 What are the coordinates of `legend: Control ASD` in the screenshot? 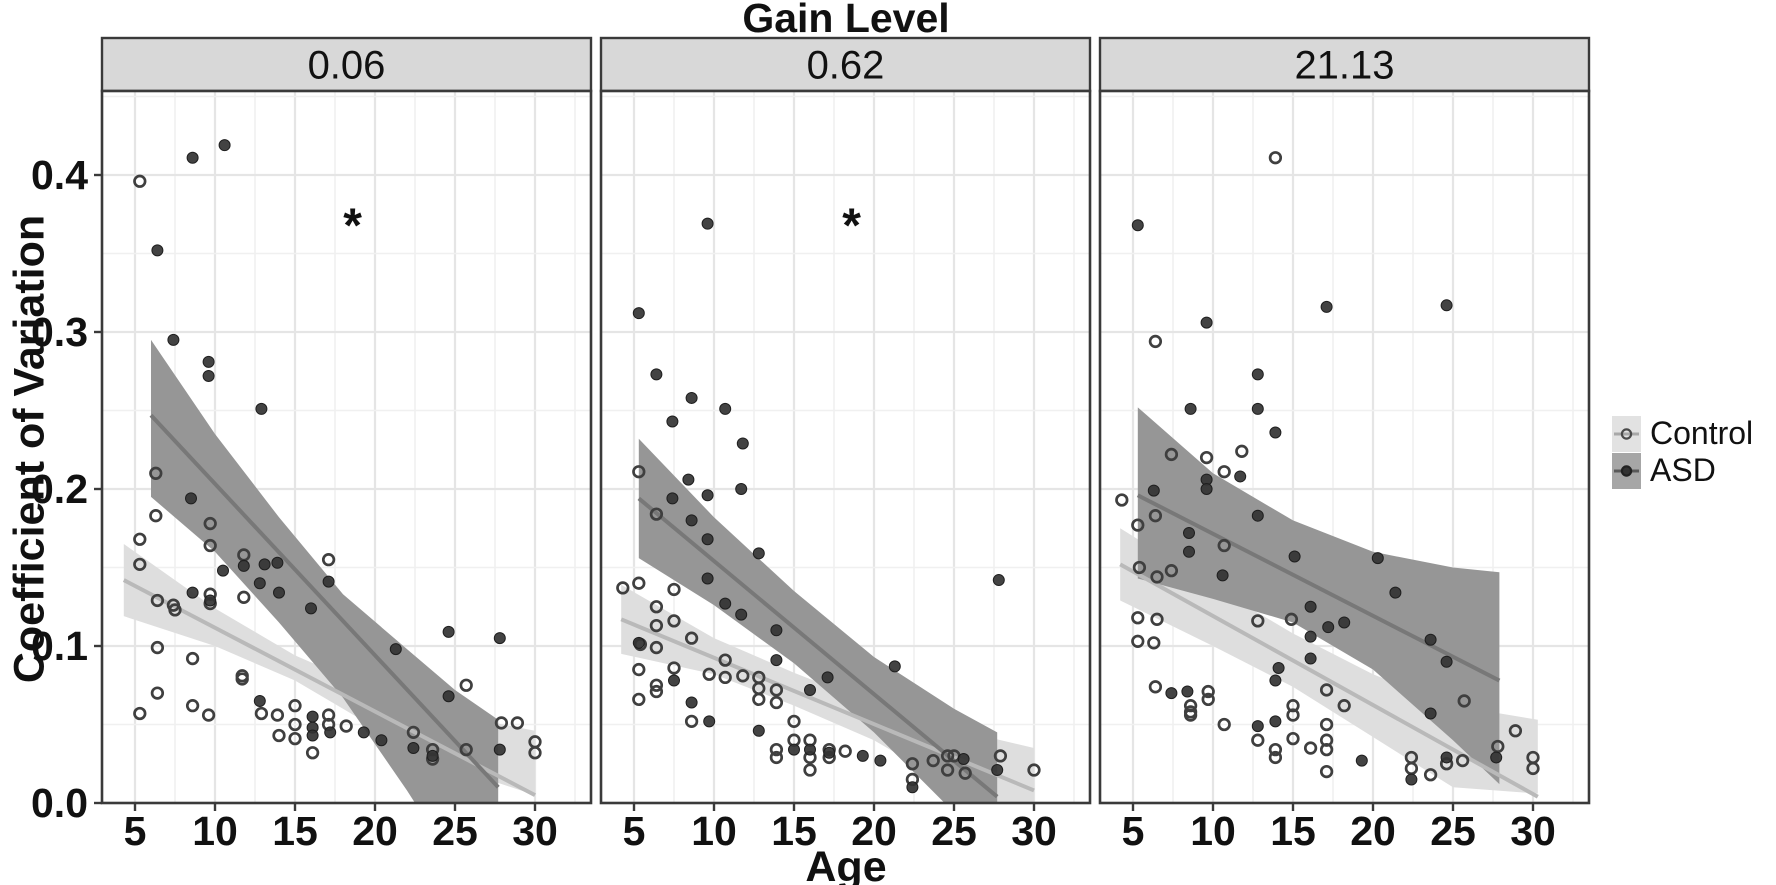 It's located at (1682, 452).